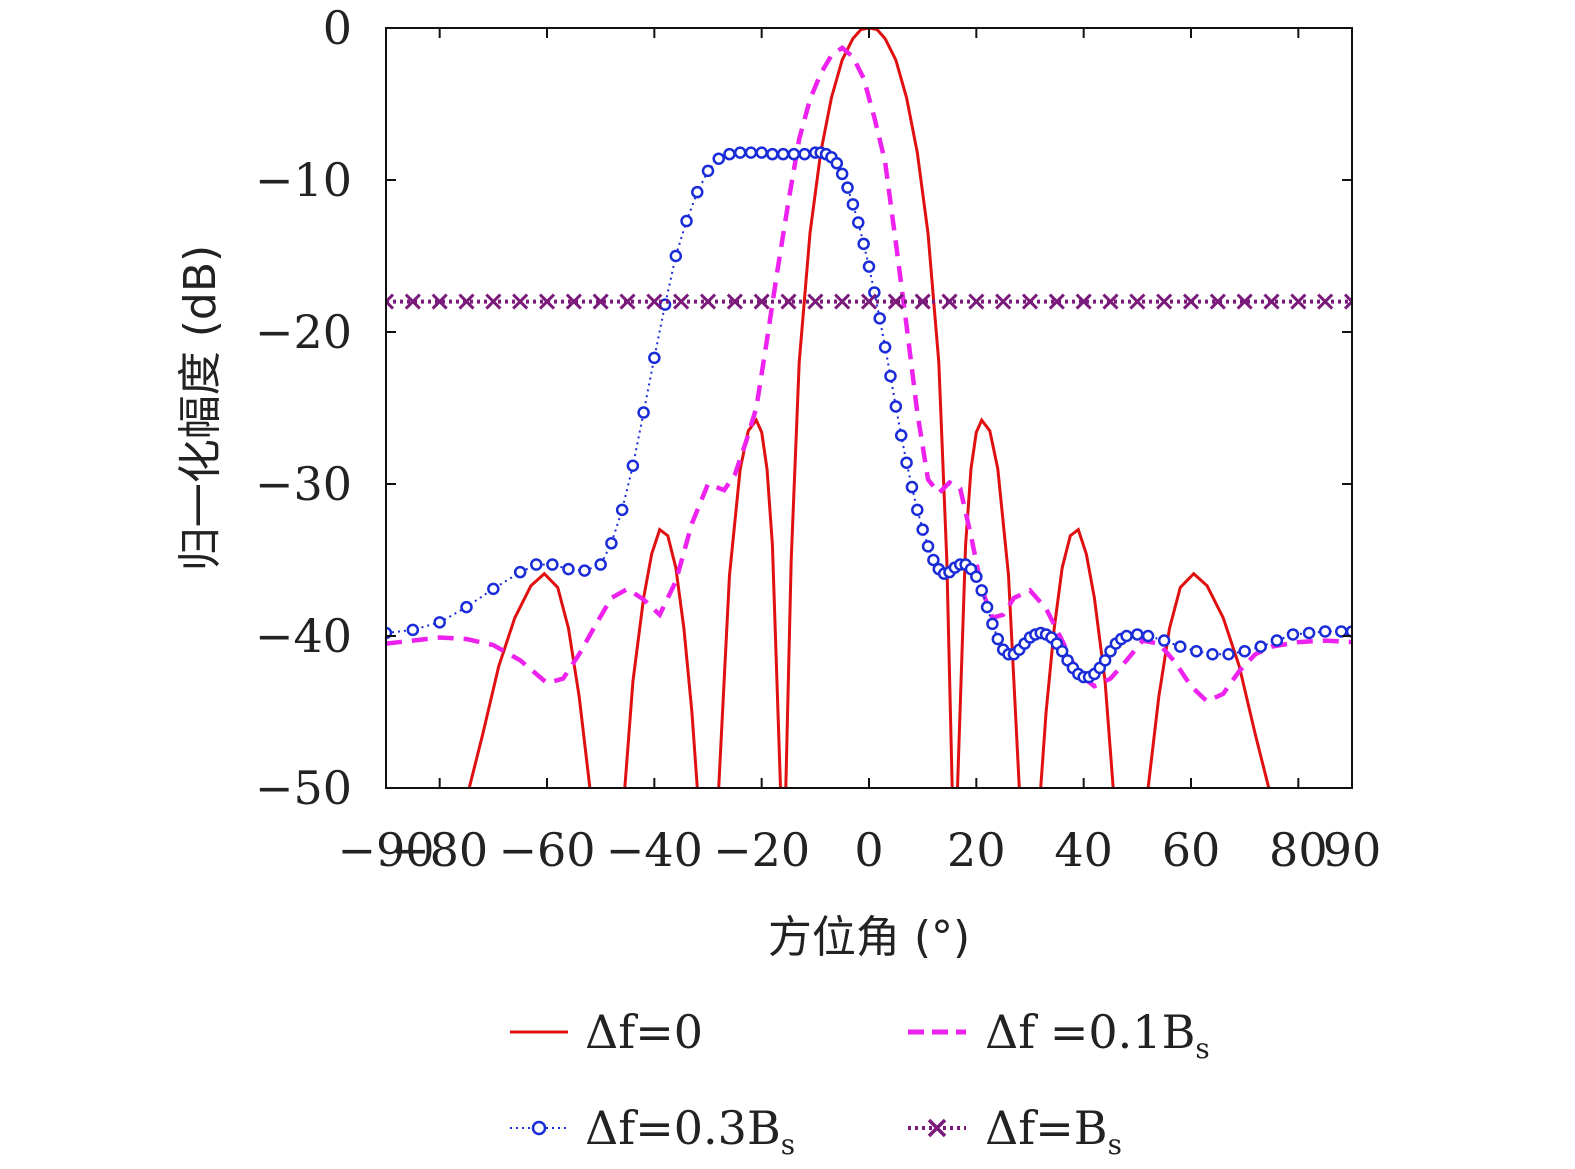  Describe the element at coordinates (1352, 850) in the screenshot. I see `x-tick-label: 90` at that location.